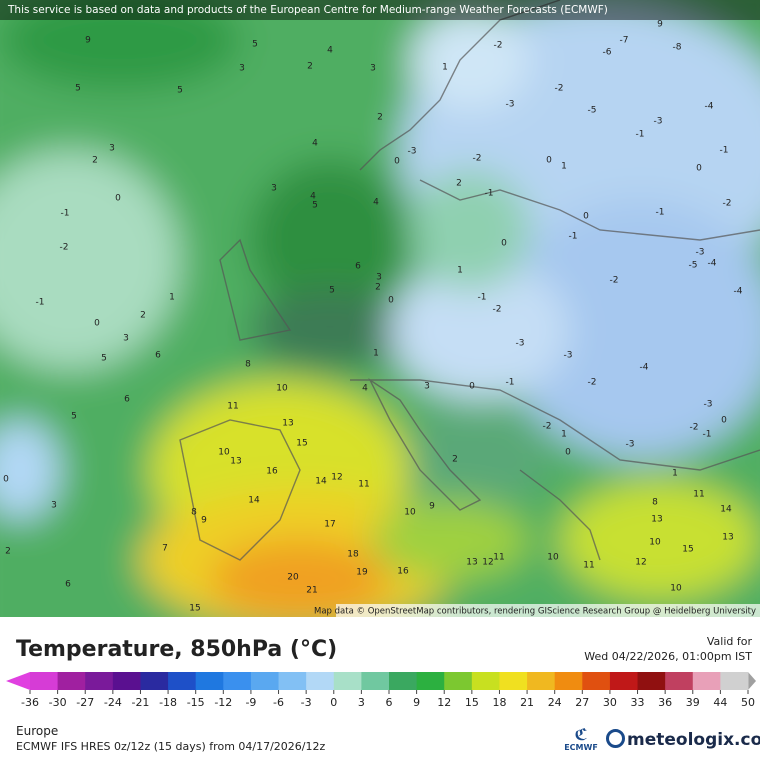 This screenshot has width=760, height=760. I want to click on contour-label: 18, so click(353, 555).